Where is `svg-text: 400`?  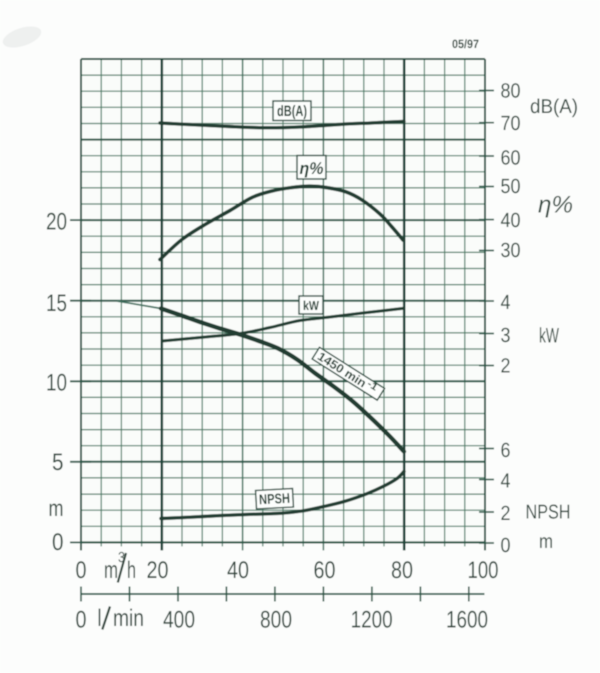
svg-text: 400 is located at coordinates (179, 620).